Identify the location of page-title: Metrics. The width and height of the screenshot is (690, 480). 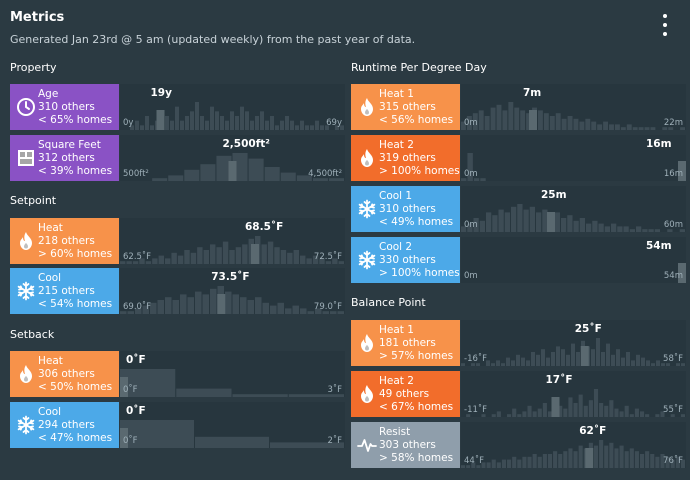
(37, 17).